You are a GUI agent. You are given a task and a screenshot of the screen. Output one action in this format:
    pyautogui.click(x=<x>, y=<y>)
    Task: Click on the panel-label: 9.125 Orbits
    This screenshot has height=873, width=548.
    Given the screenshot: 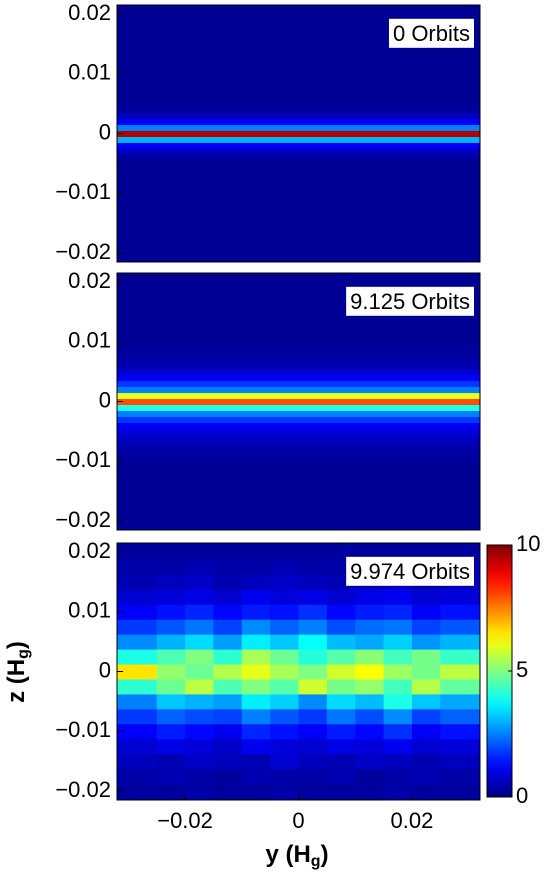 What is the action you would take?
    pyautogui.click(x=410, y=301)
    